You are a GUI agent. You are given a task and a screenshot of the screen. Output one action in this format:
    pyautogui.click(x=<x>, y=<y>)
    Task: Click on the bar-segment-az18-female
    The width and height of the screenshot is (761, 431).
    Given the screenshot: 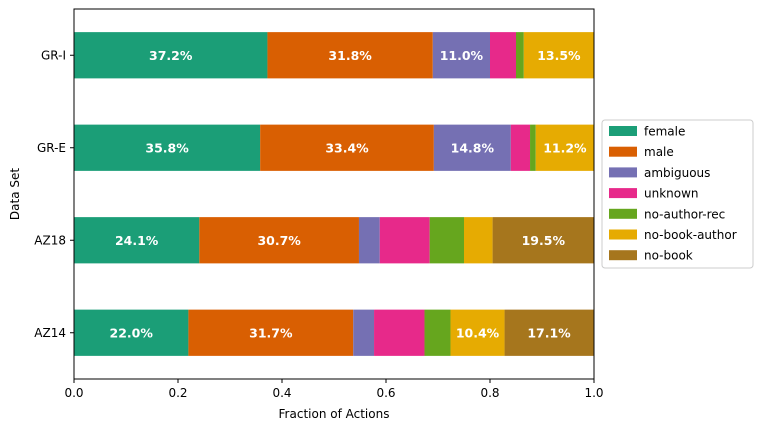 What is the action you would take?
    pyautogui.click(x=137, y=240)
    